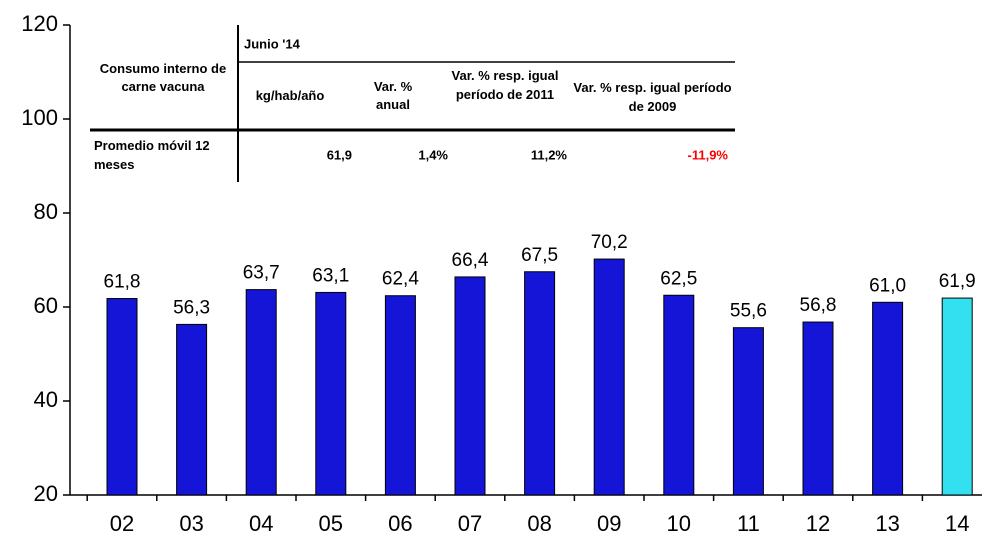 The image size is (982, 542). Describe the element at coordinates (748, 523) in the screenshot. I see `x-tick-label: 11` at that location.